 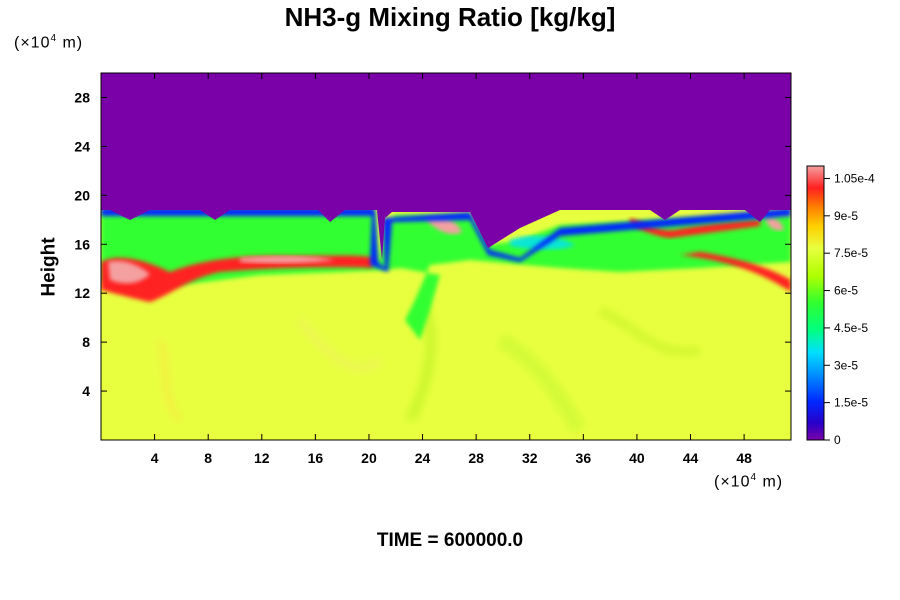 I want to click on x-unit-exp: 4, so click(x=754, y=477).